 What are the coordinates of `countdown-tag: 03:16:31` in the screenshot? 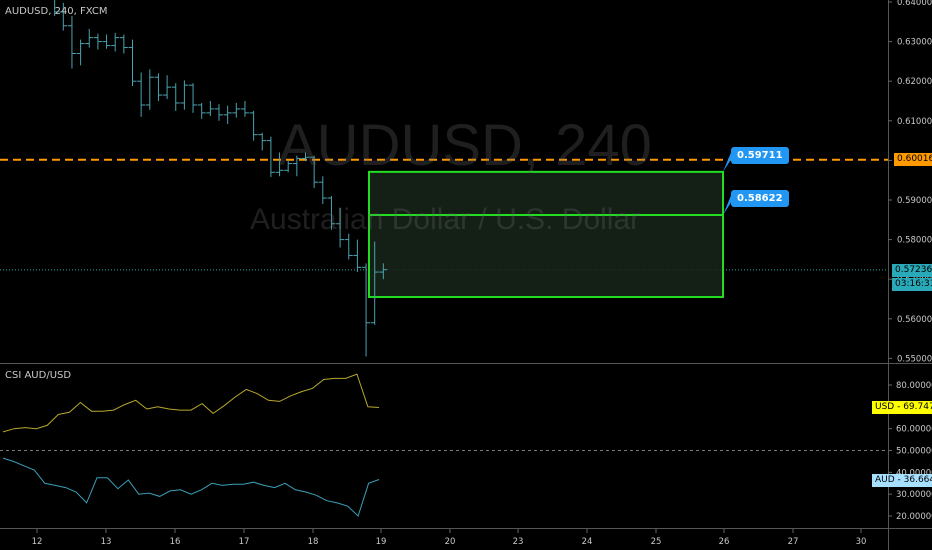 It's located at (912, 284).